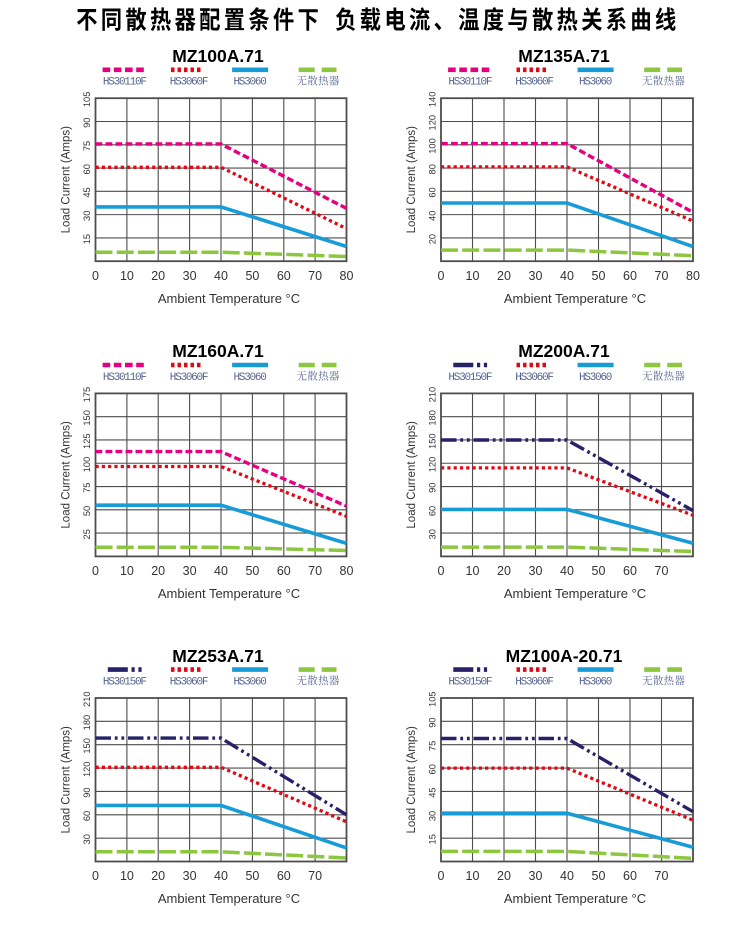  What do you see at coordinates (218, 56) in the screenshot?
I see `svg-text: MZ100A.71` at bounding box center [218, 56].